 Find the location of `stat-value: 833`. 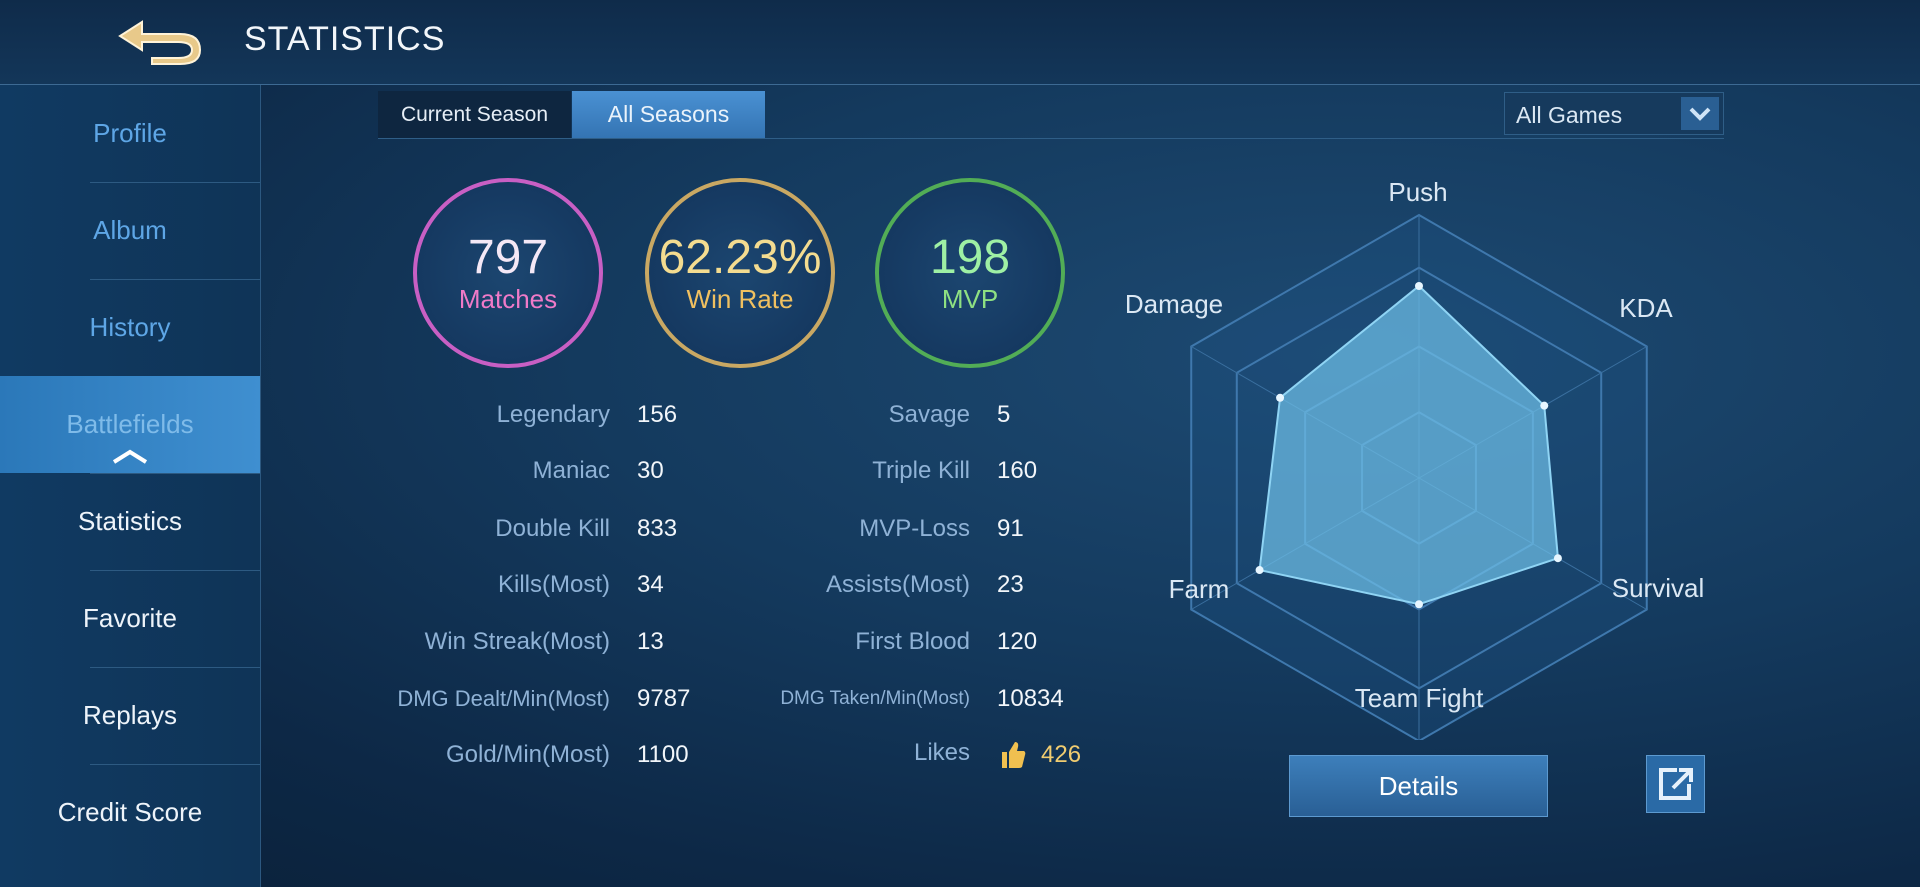

stat-value: 833 is located at coordinates (657, 528).